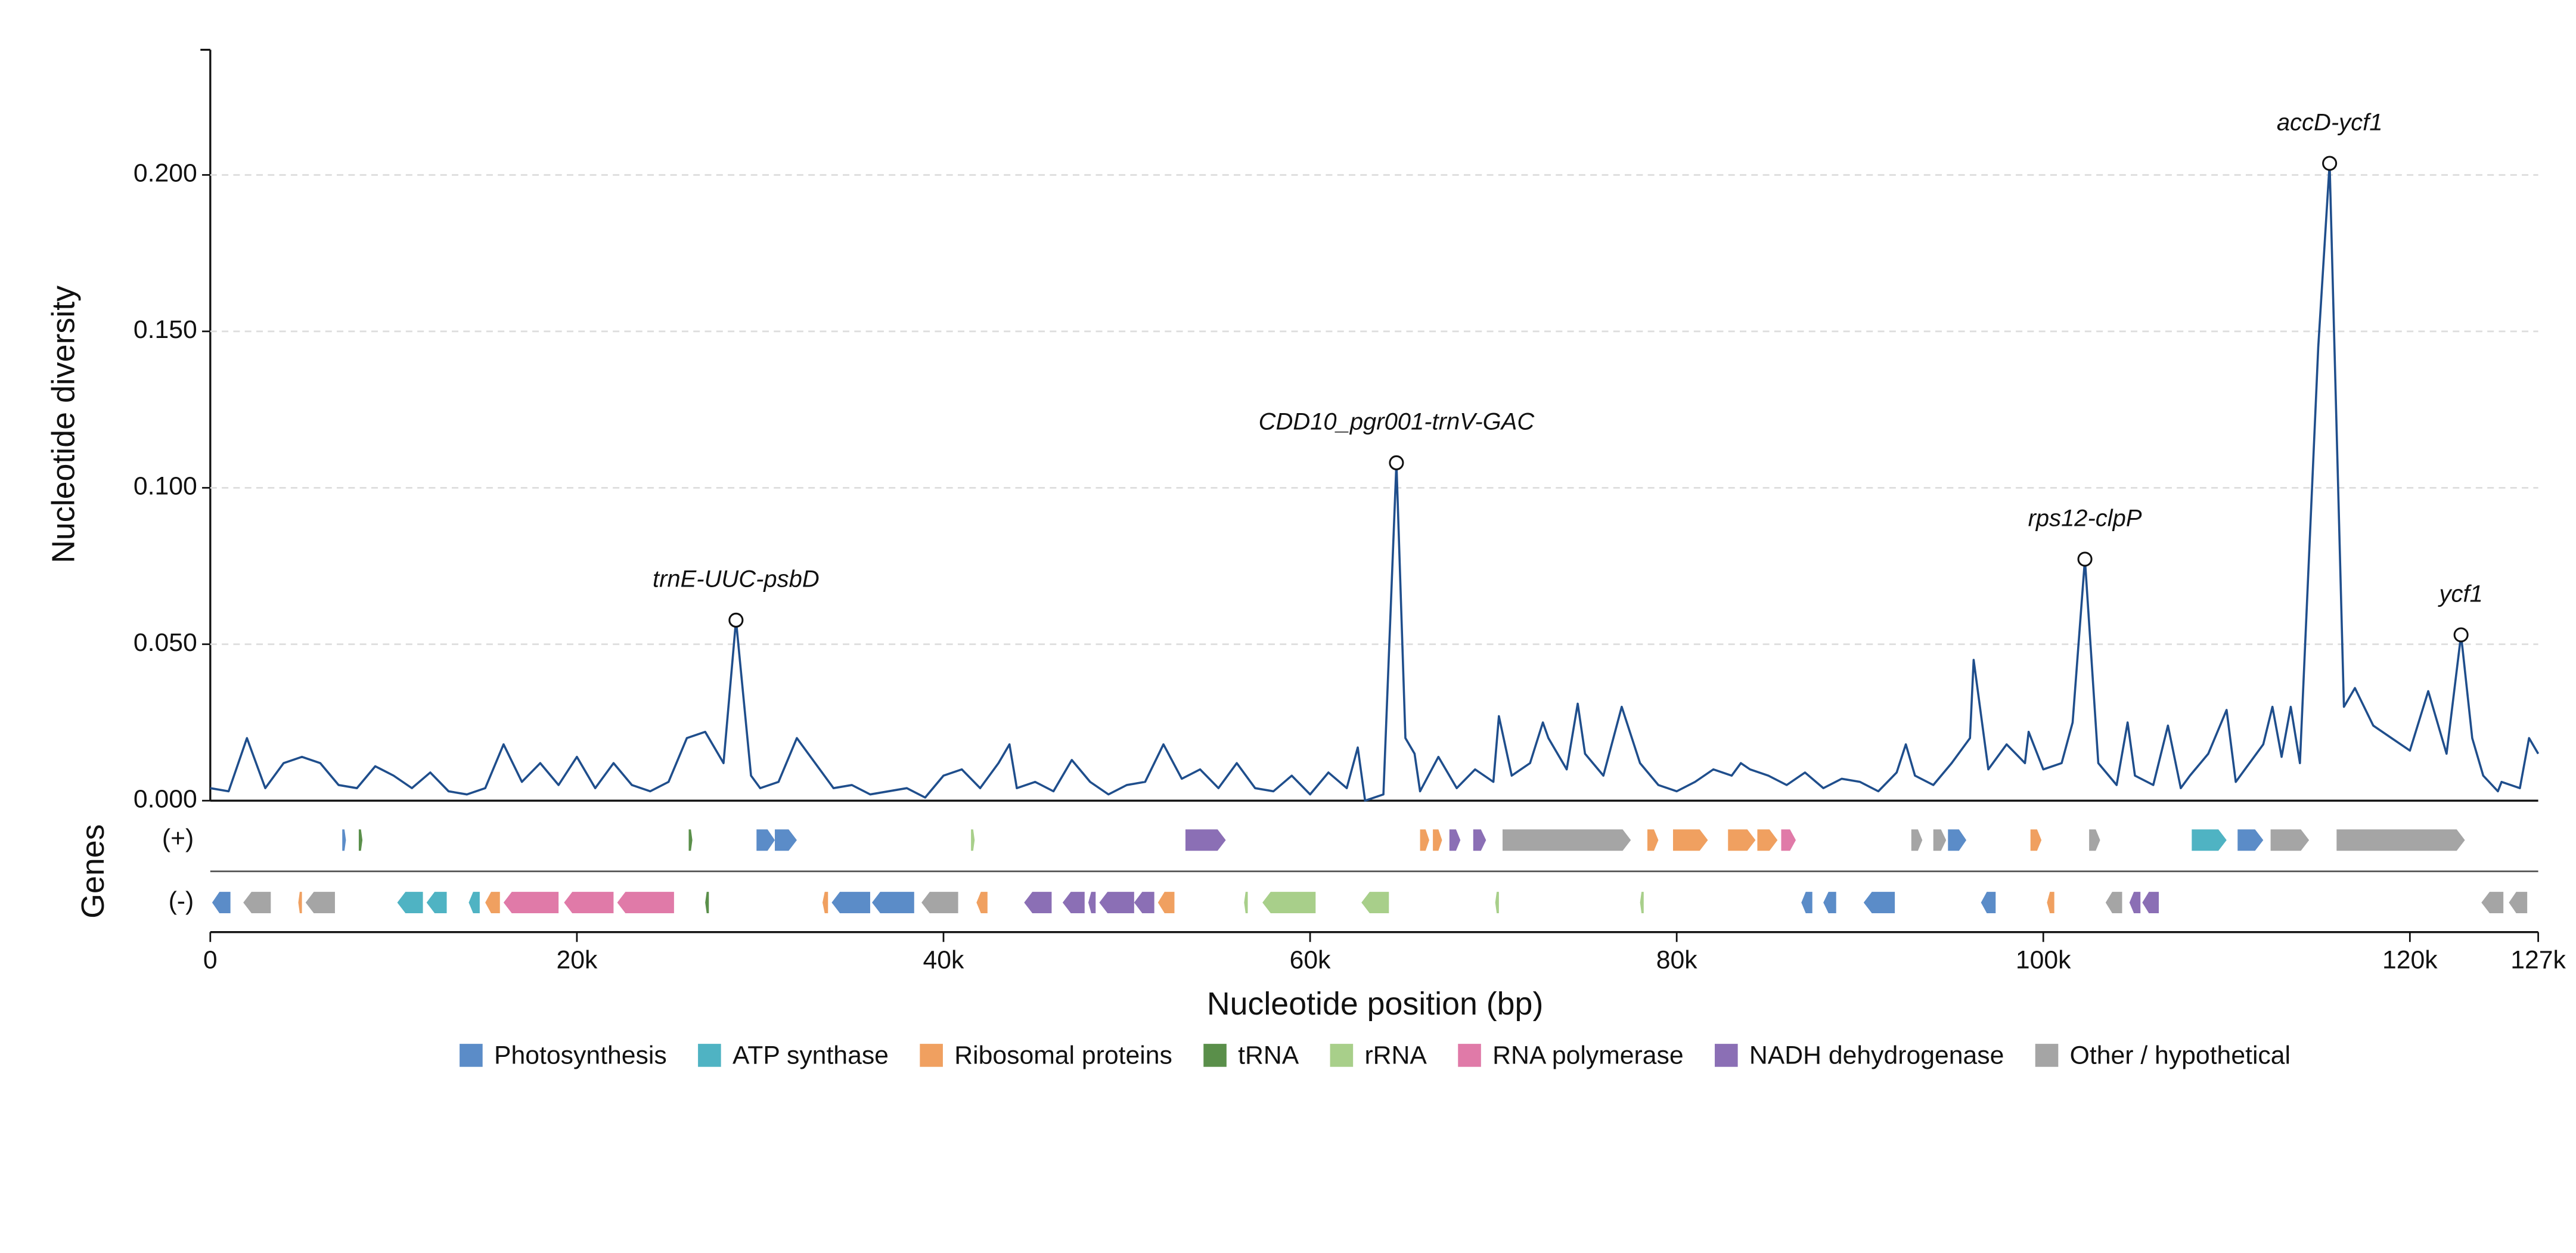 The height and width of the screenshot is (1253, 2576). Describe the element at coordinates (2538, 960) in the screenshot. I see `x-tick-label: 127k` at that location.